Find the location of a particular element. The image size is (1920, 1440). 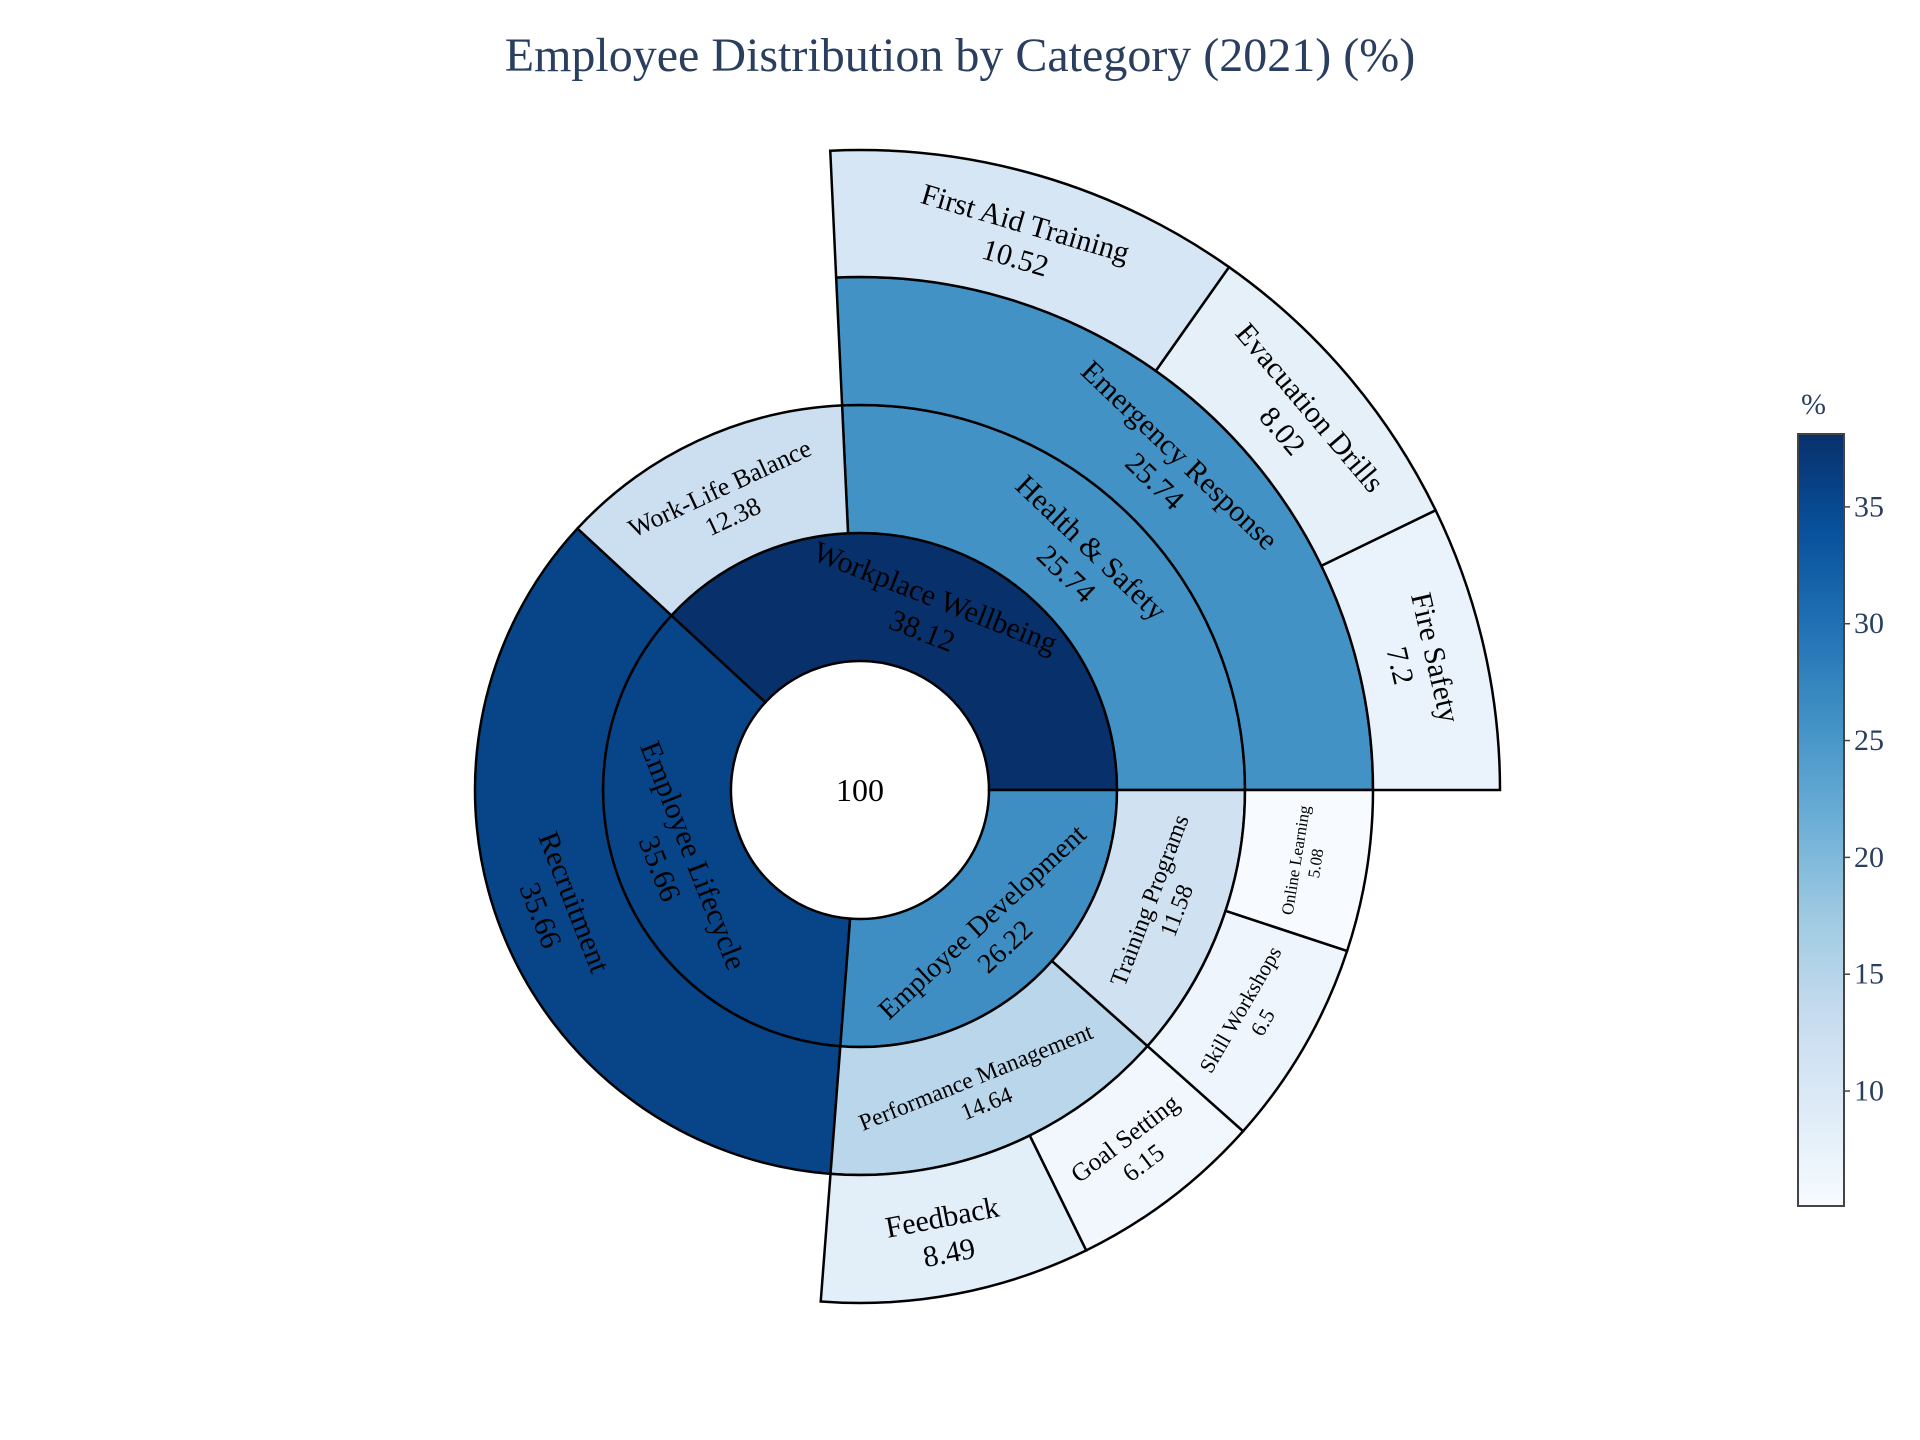

colorbar-title: % is located at coordinates (1813, 404).